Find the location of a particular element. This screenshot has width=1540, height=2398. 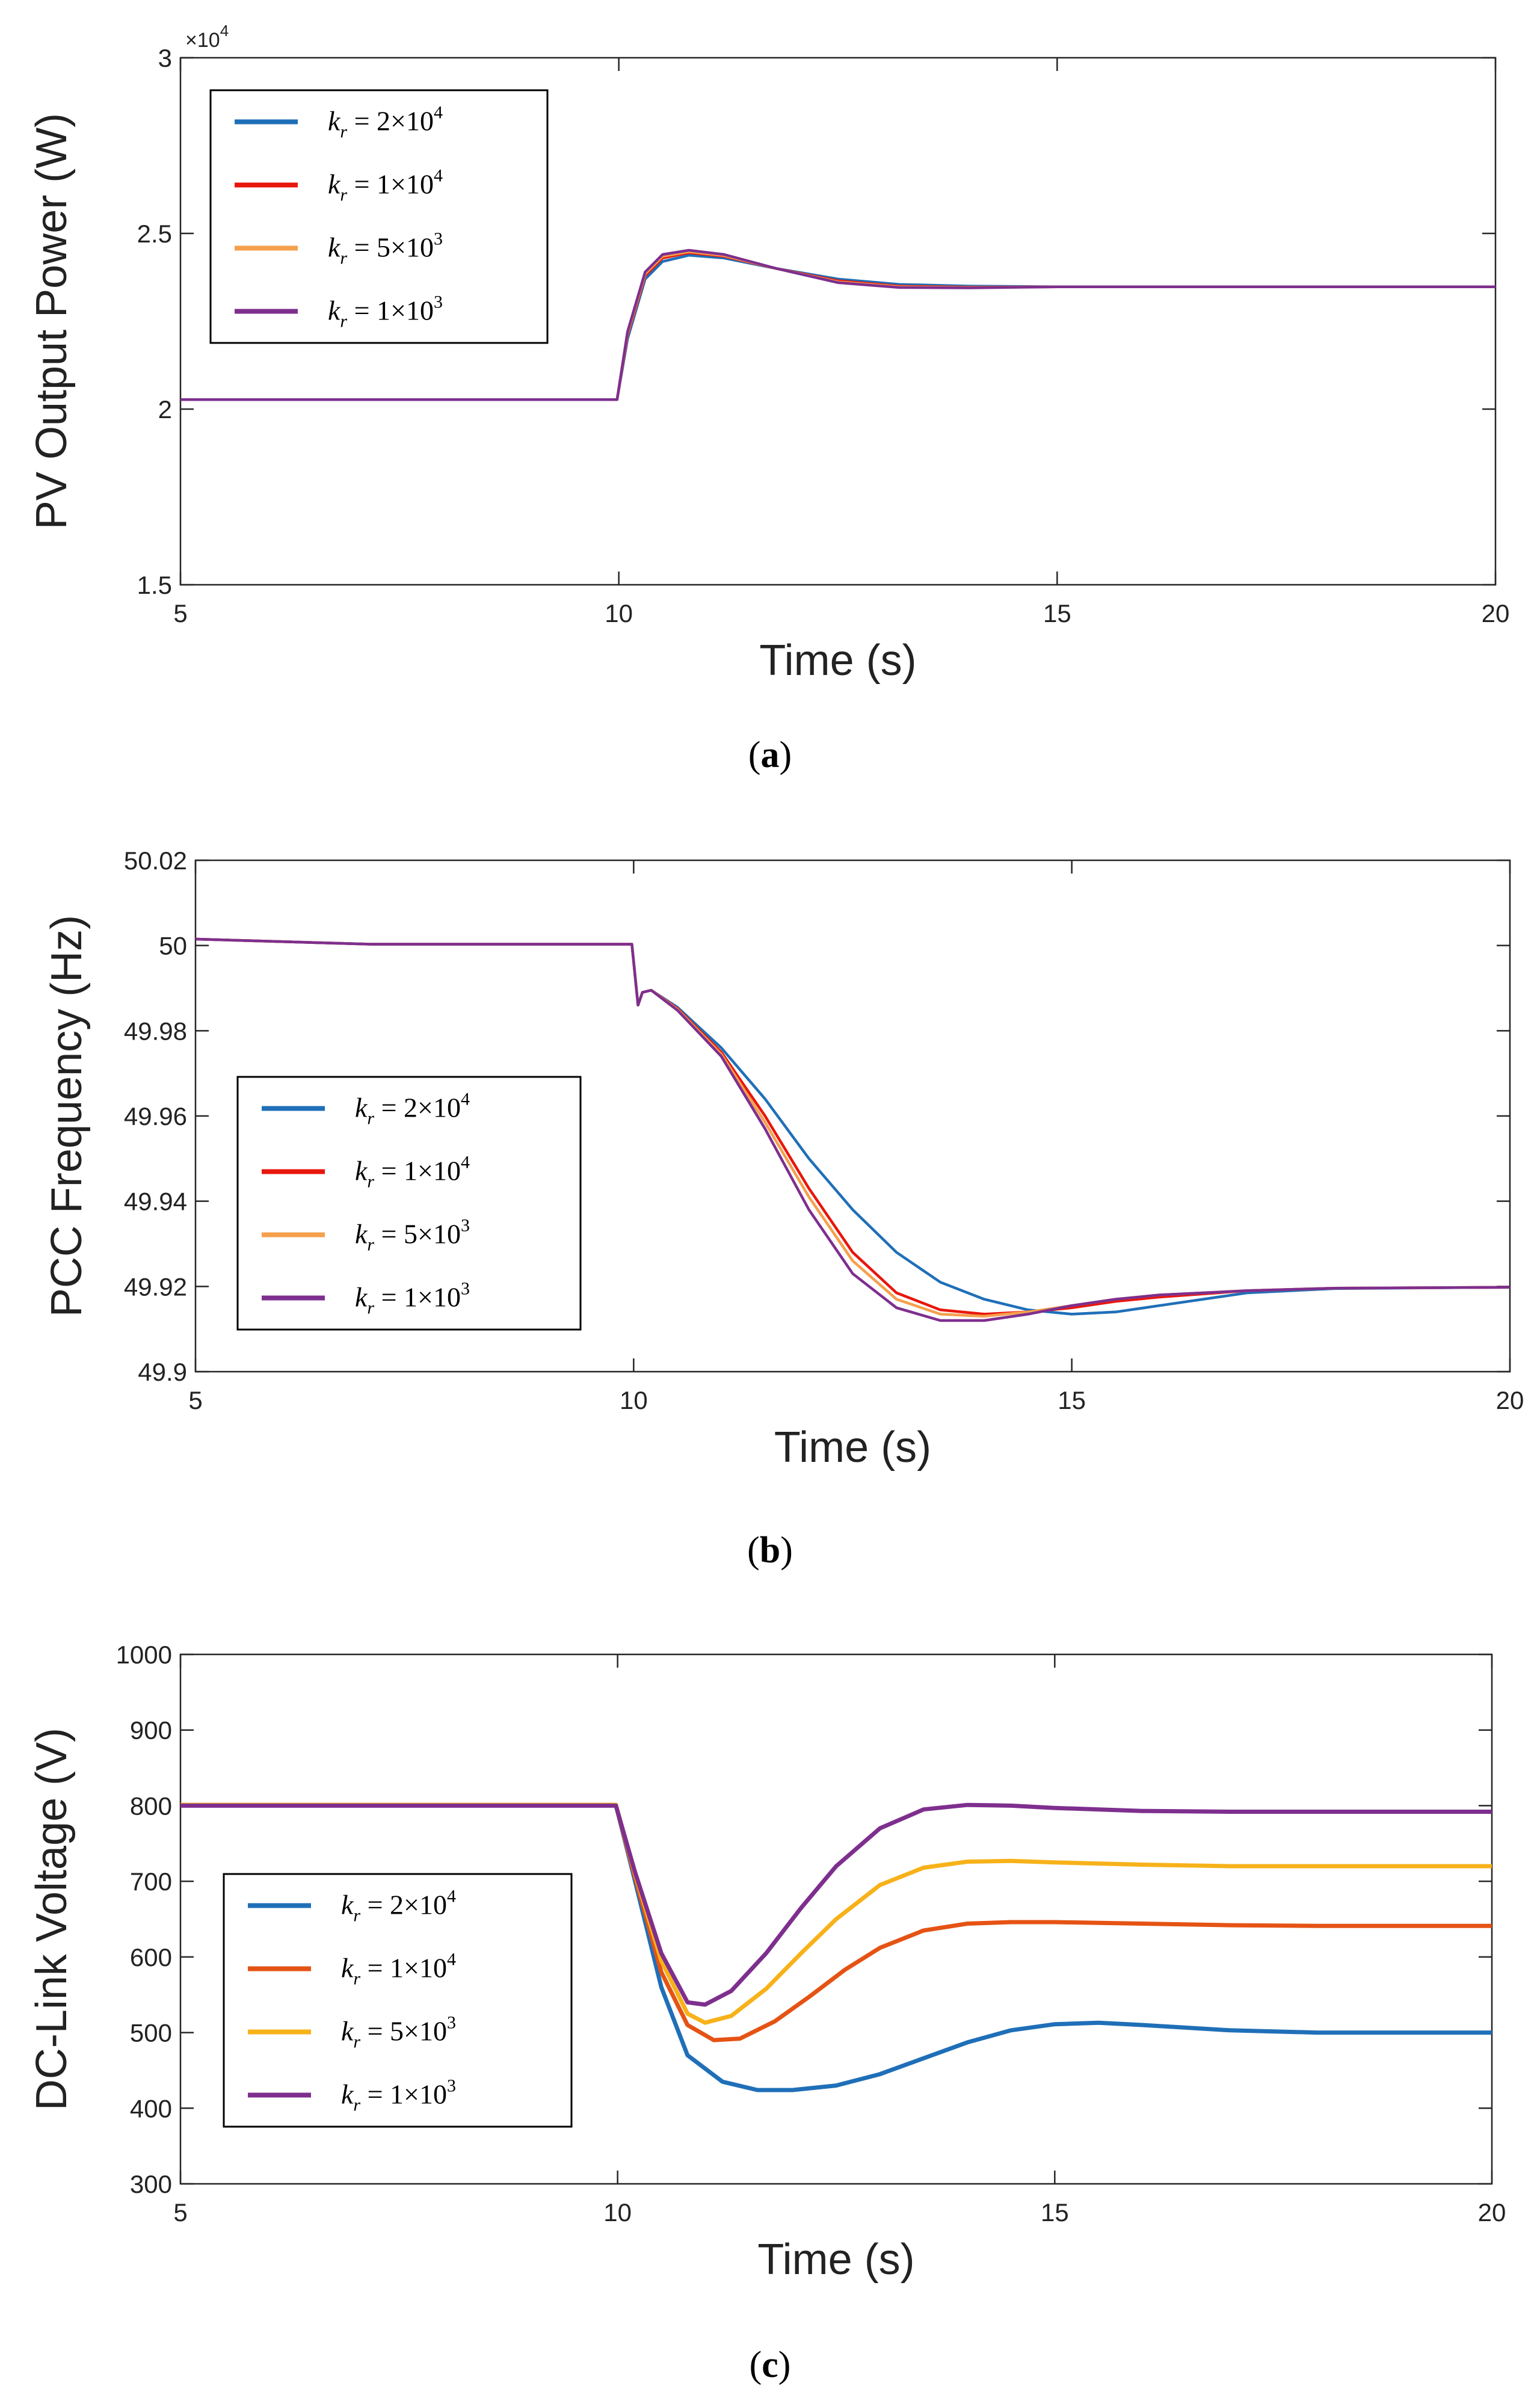

y-tick-label: 49.96 is located at coordinates (155, 1116).